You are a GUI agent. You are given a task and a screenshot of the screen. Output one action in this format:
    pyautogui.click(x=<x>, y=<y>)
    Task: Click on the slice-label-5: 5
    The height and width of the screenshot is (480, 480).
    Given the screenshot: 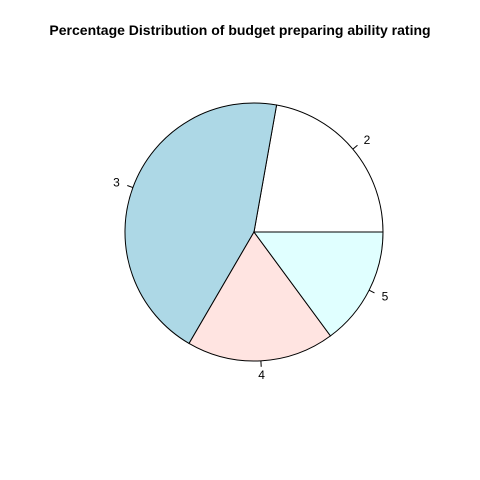 What is the action you would take?
    pyautogui.click(x=385, y=297)
    